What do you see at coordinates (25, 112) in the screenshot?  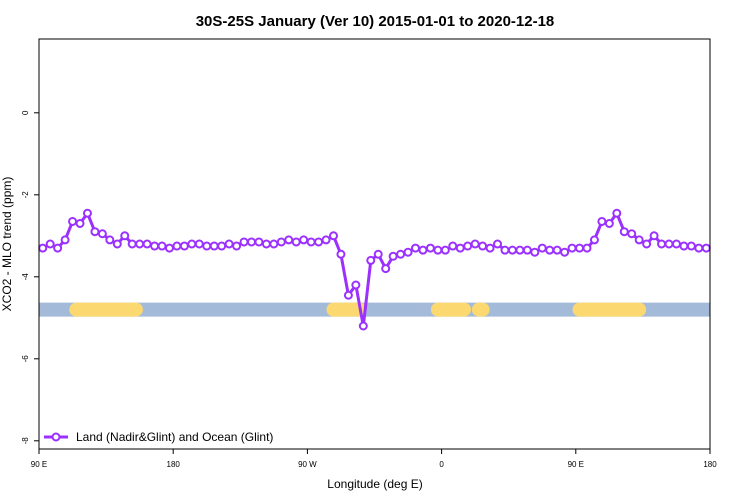 I see `y-tick-label: 0` at bounding box center [25, 112].